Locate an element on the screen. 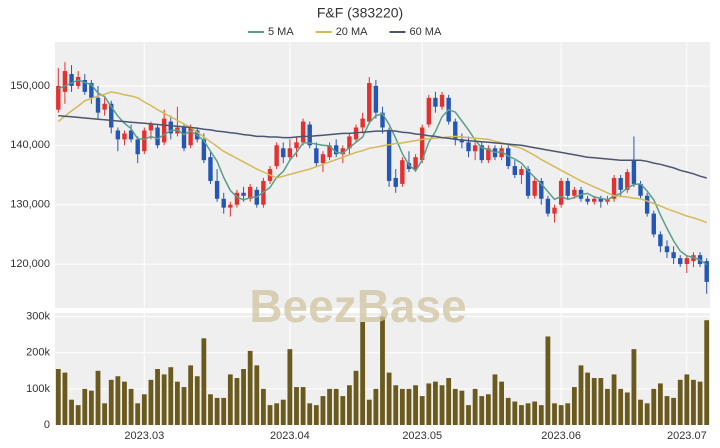 This screenshot has width=720, height=448. legend-label: 60 MA is located at coordinates (425, 32).